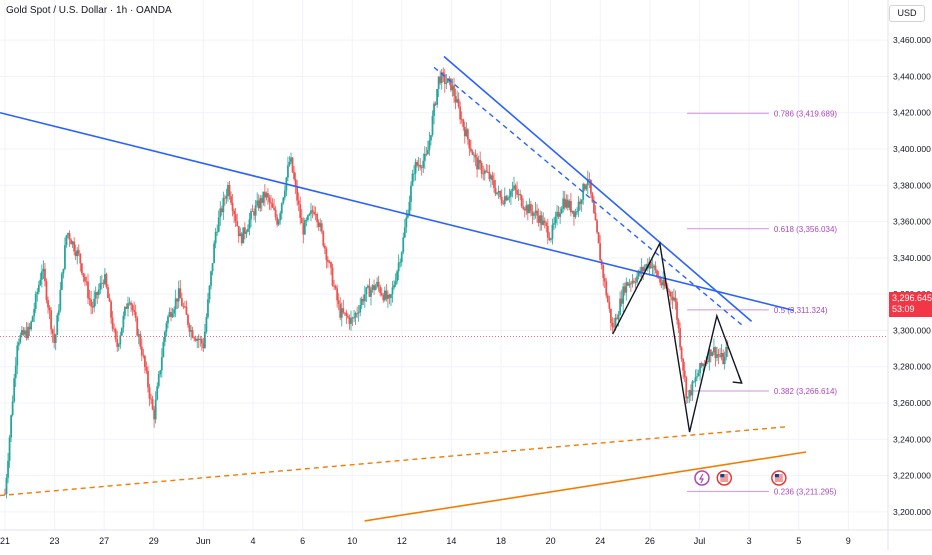  I want to click on projection-zigzag, so click(677, 337).